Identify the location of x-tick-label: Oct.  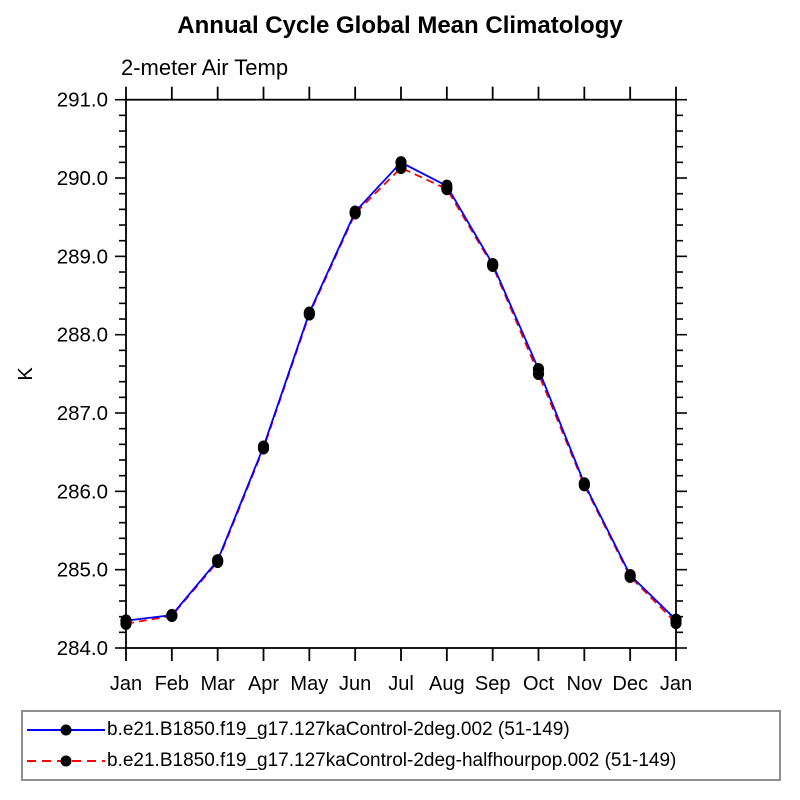
(539, 684).